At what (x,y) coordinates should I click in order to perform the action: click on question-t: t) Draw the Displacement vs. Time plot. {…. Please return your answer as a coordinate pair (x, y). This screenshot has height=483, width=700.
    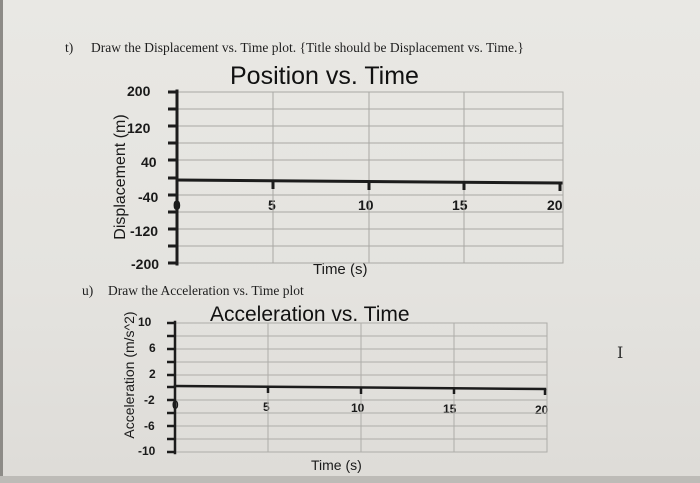
    Looking at the image, I should click on (294, 48).